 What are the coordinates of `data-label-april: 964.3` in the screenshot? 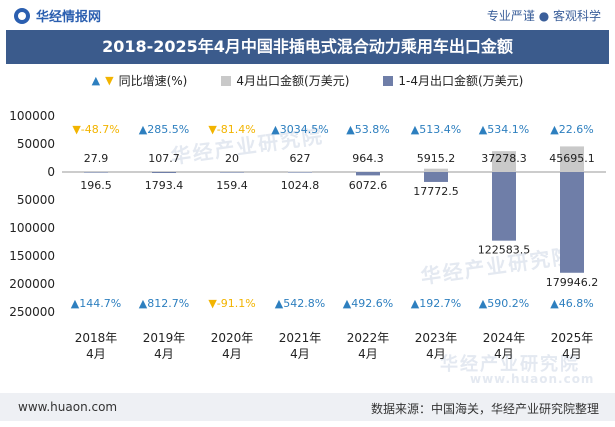 It's located at (368, 158).